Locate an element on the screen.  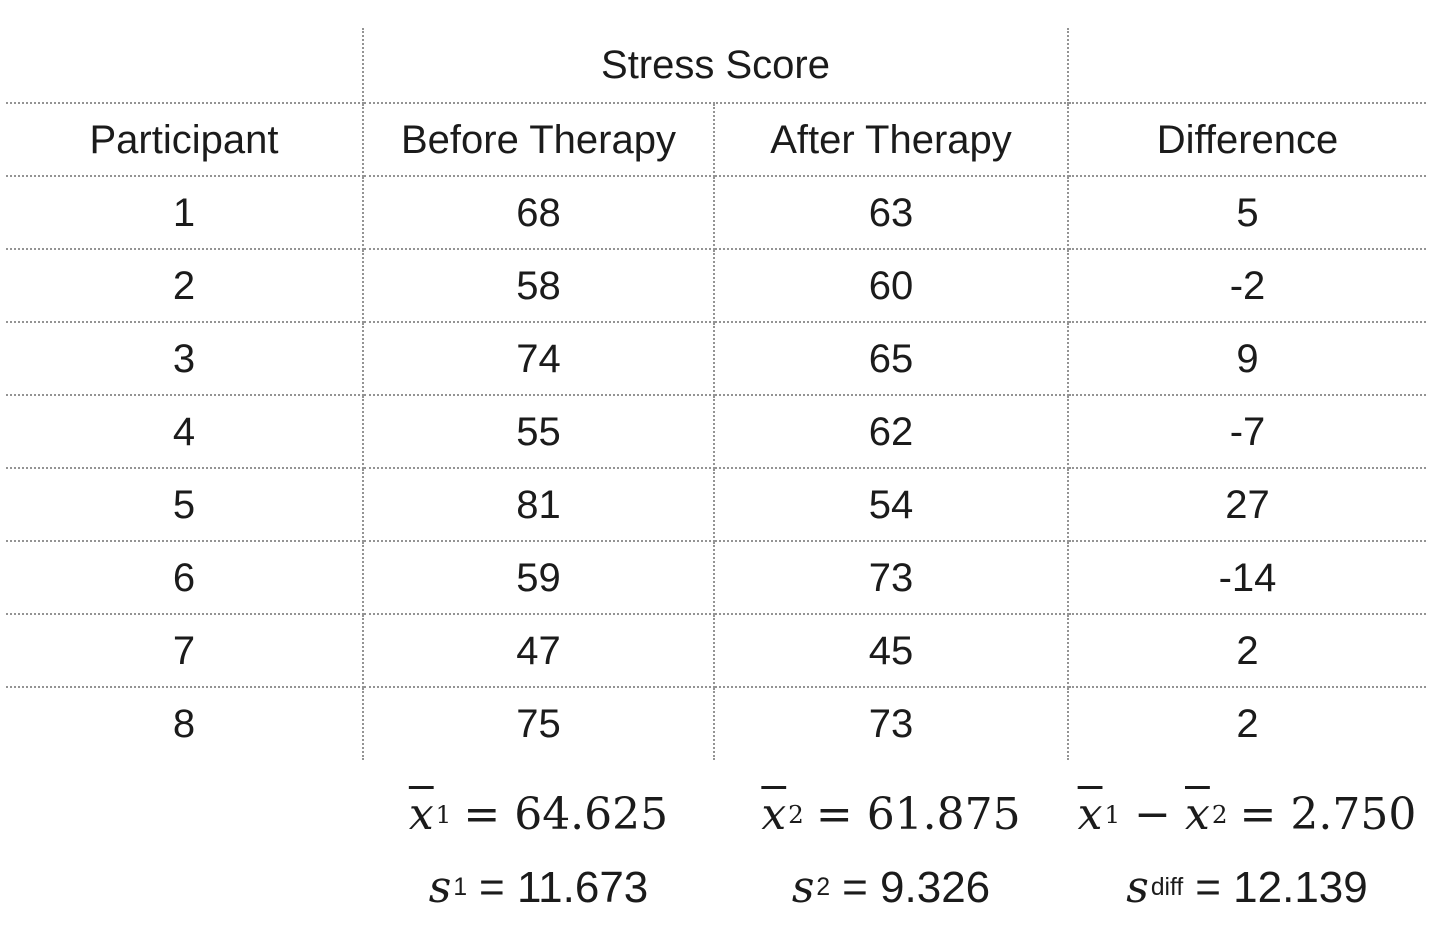
table-row: 2 58 60 -2 is located at coordinates (716, 286).